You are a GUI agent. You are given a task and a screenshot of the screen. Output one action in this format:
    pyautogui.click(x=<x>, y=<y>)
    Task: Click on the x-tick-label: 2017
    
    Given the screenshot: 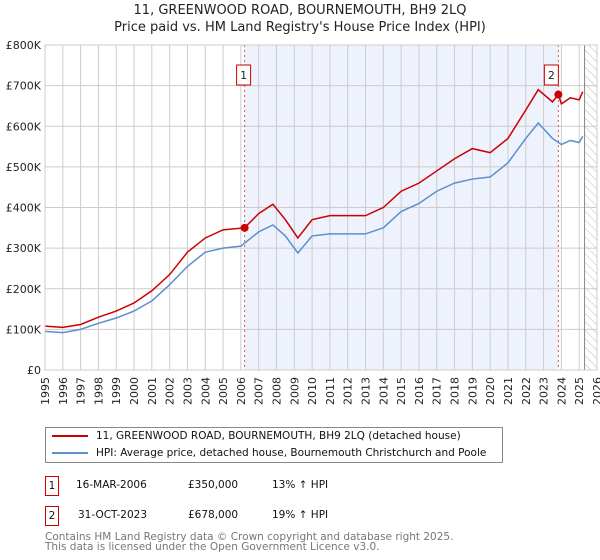 What is the action you would take?
    pyautogui.click(x=437, y=391)
    